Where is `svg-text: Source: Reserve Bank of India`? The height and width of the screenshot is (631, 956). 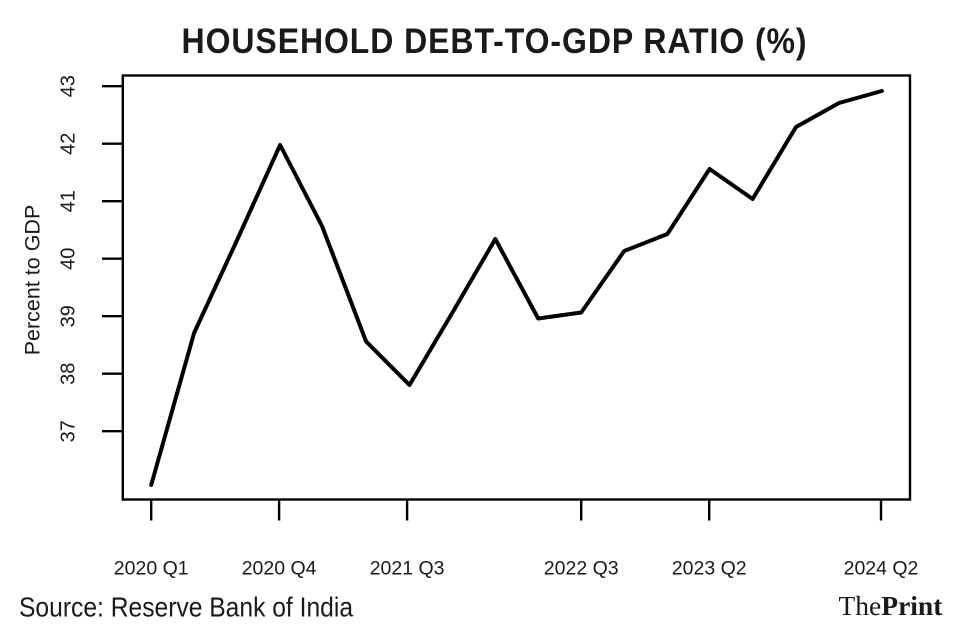 svg-text: Source: Reserve Bank of India is located at coordinates (186, 607).